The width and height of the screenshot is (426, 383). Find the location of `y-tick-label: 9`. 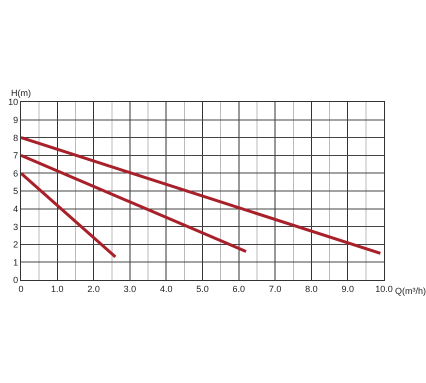

y-tick-label: 9 is located at coordinates (15, 119).